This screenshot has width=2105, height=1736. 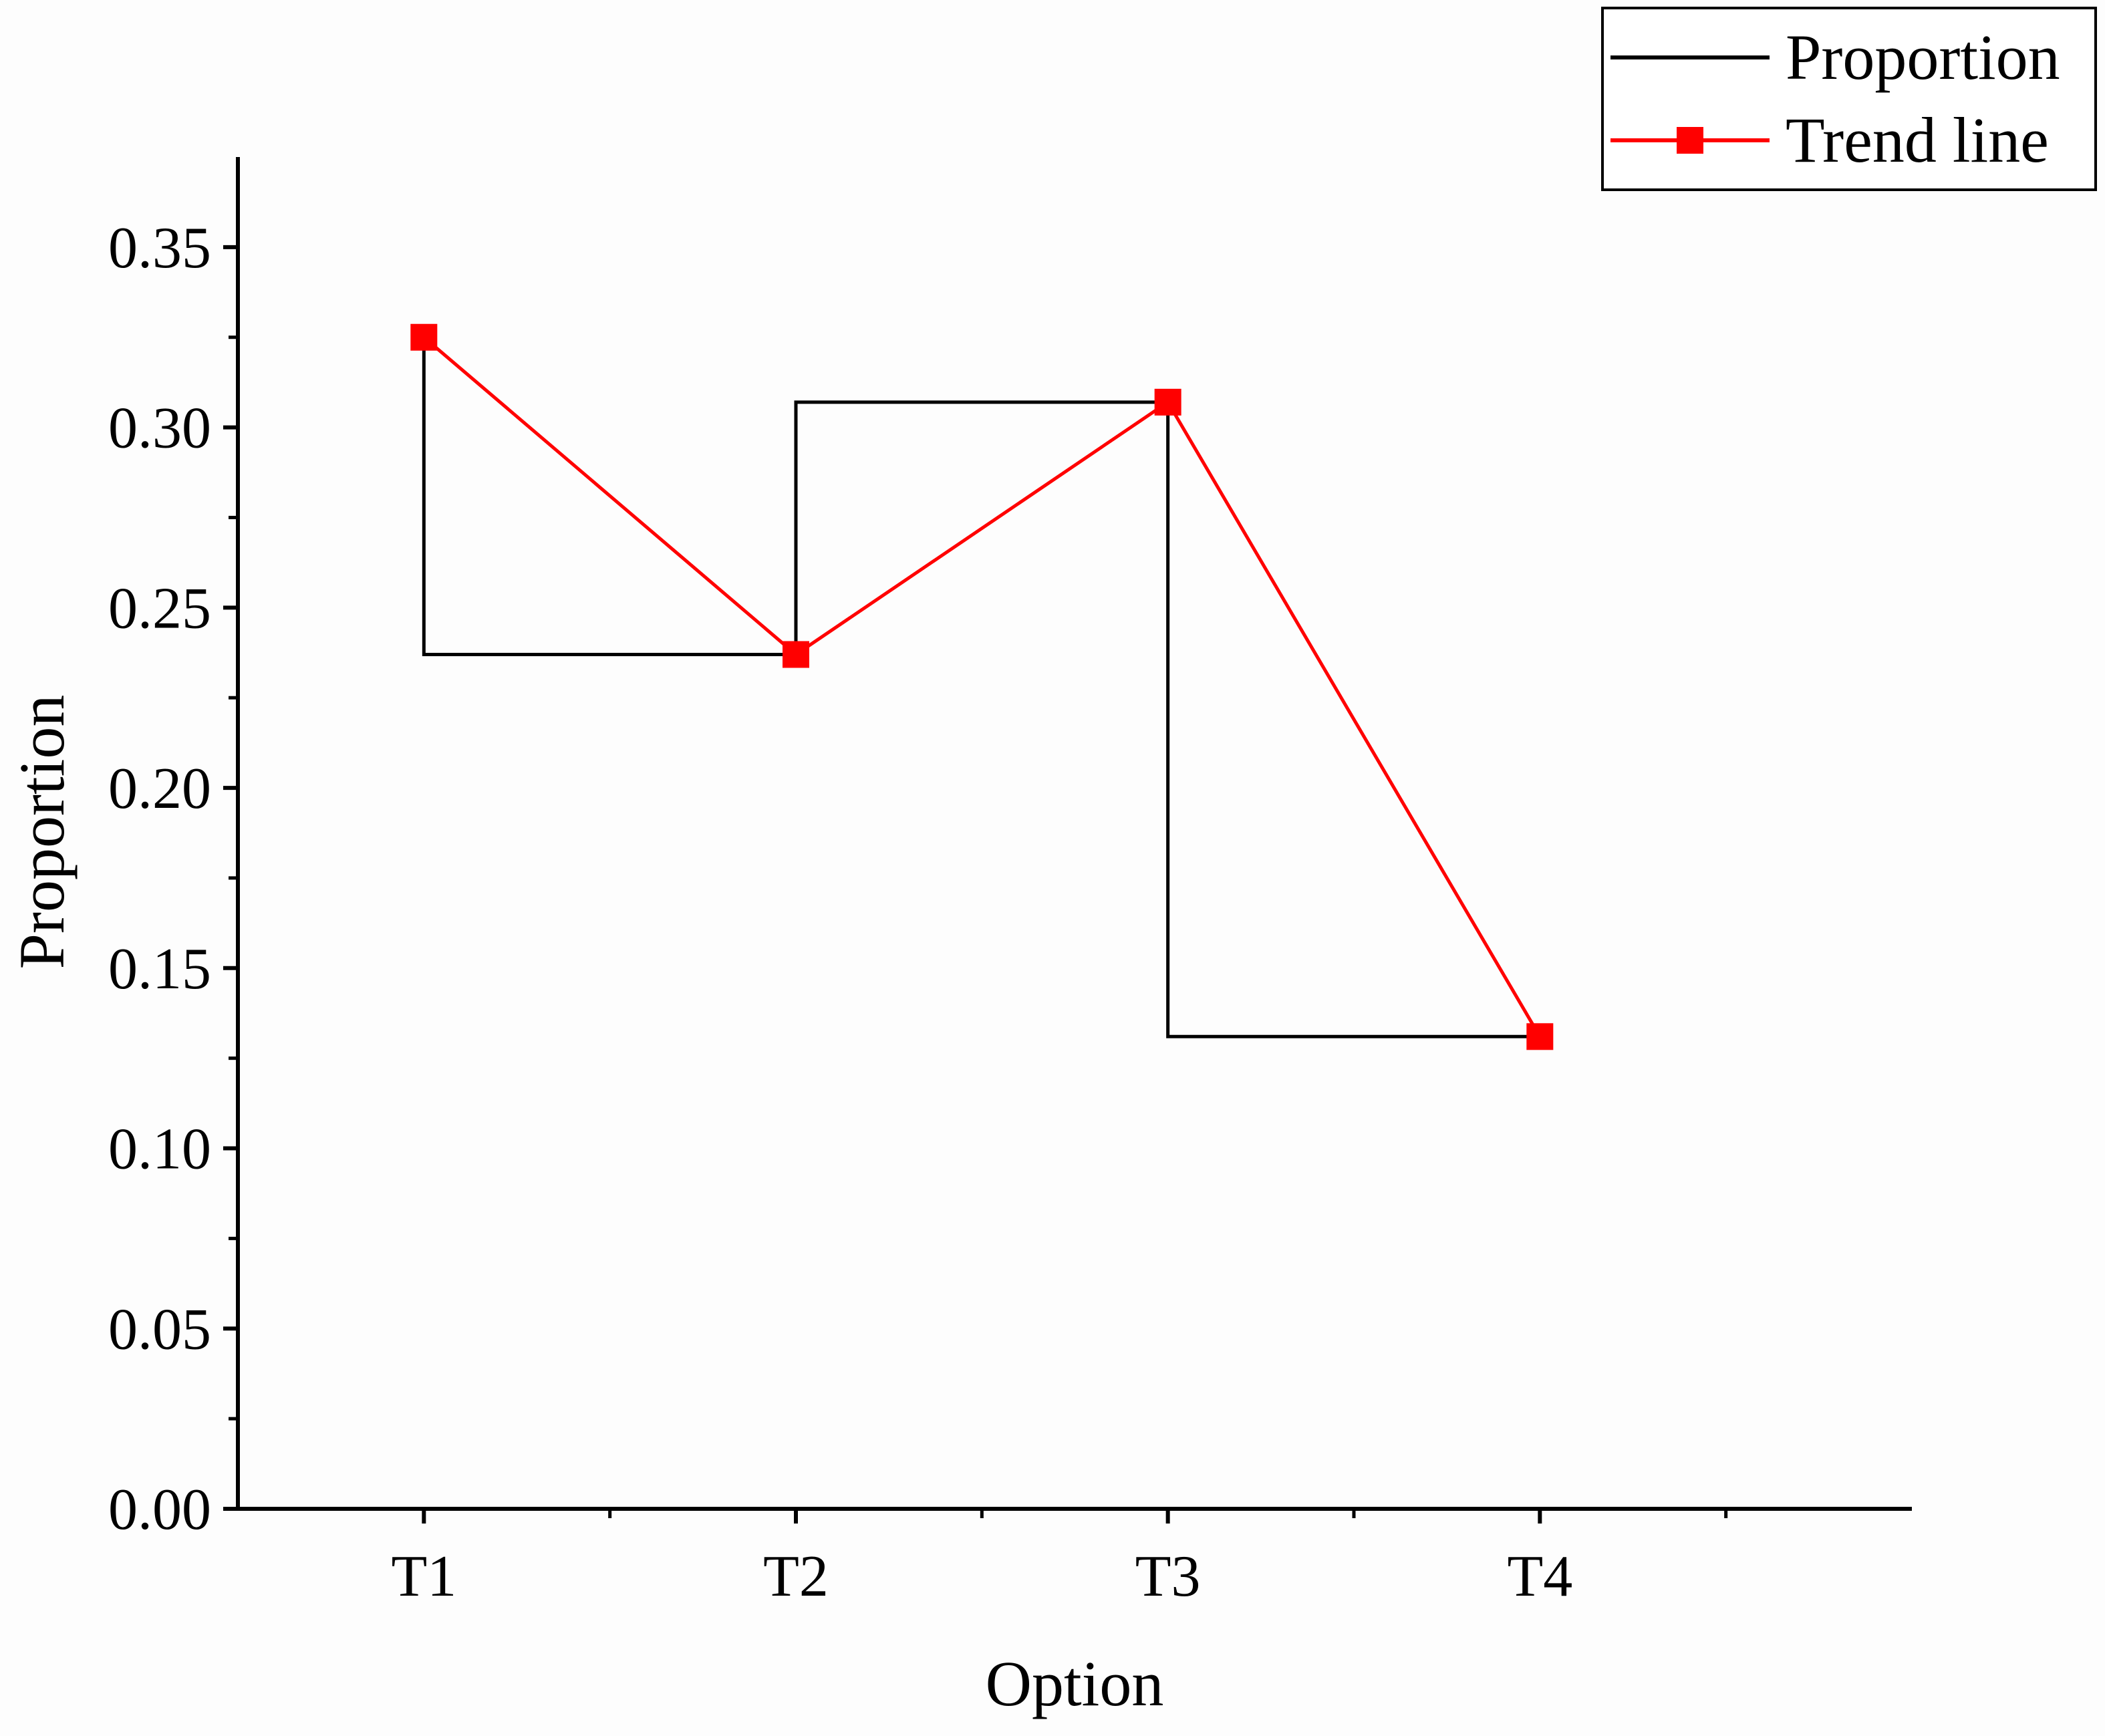 What do you see at coordinates (159, 1329) in the screenshot?
I see `y-tick-label: 0.05` at bounding box center [159, 1329].